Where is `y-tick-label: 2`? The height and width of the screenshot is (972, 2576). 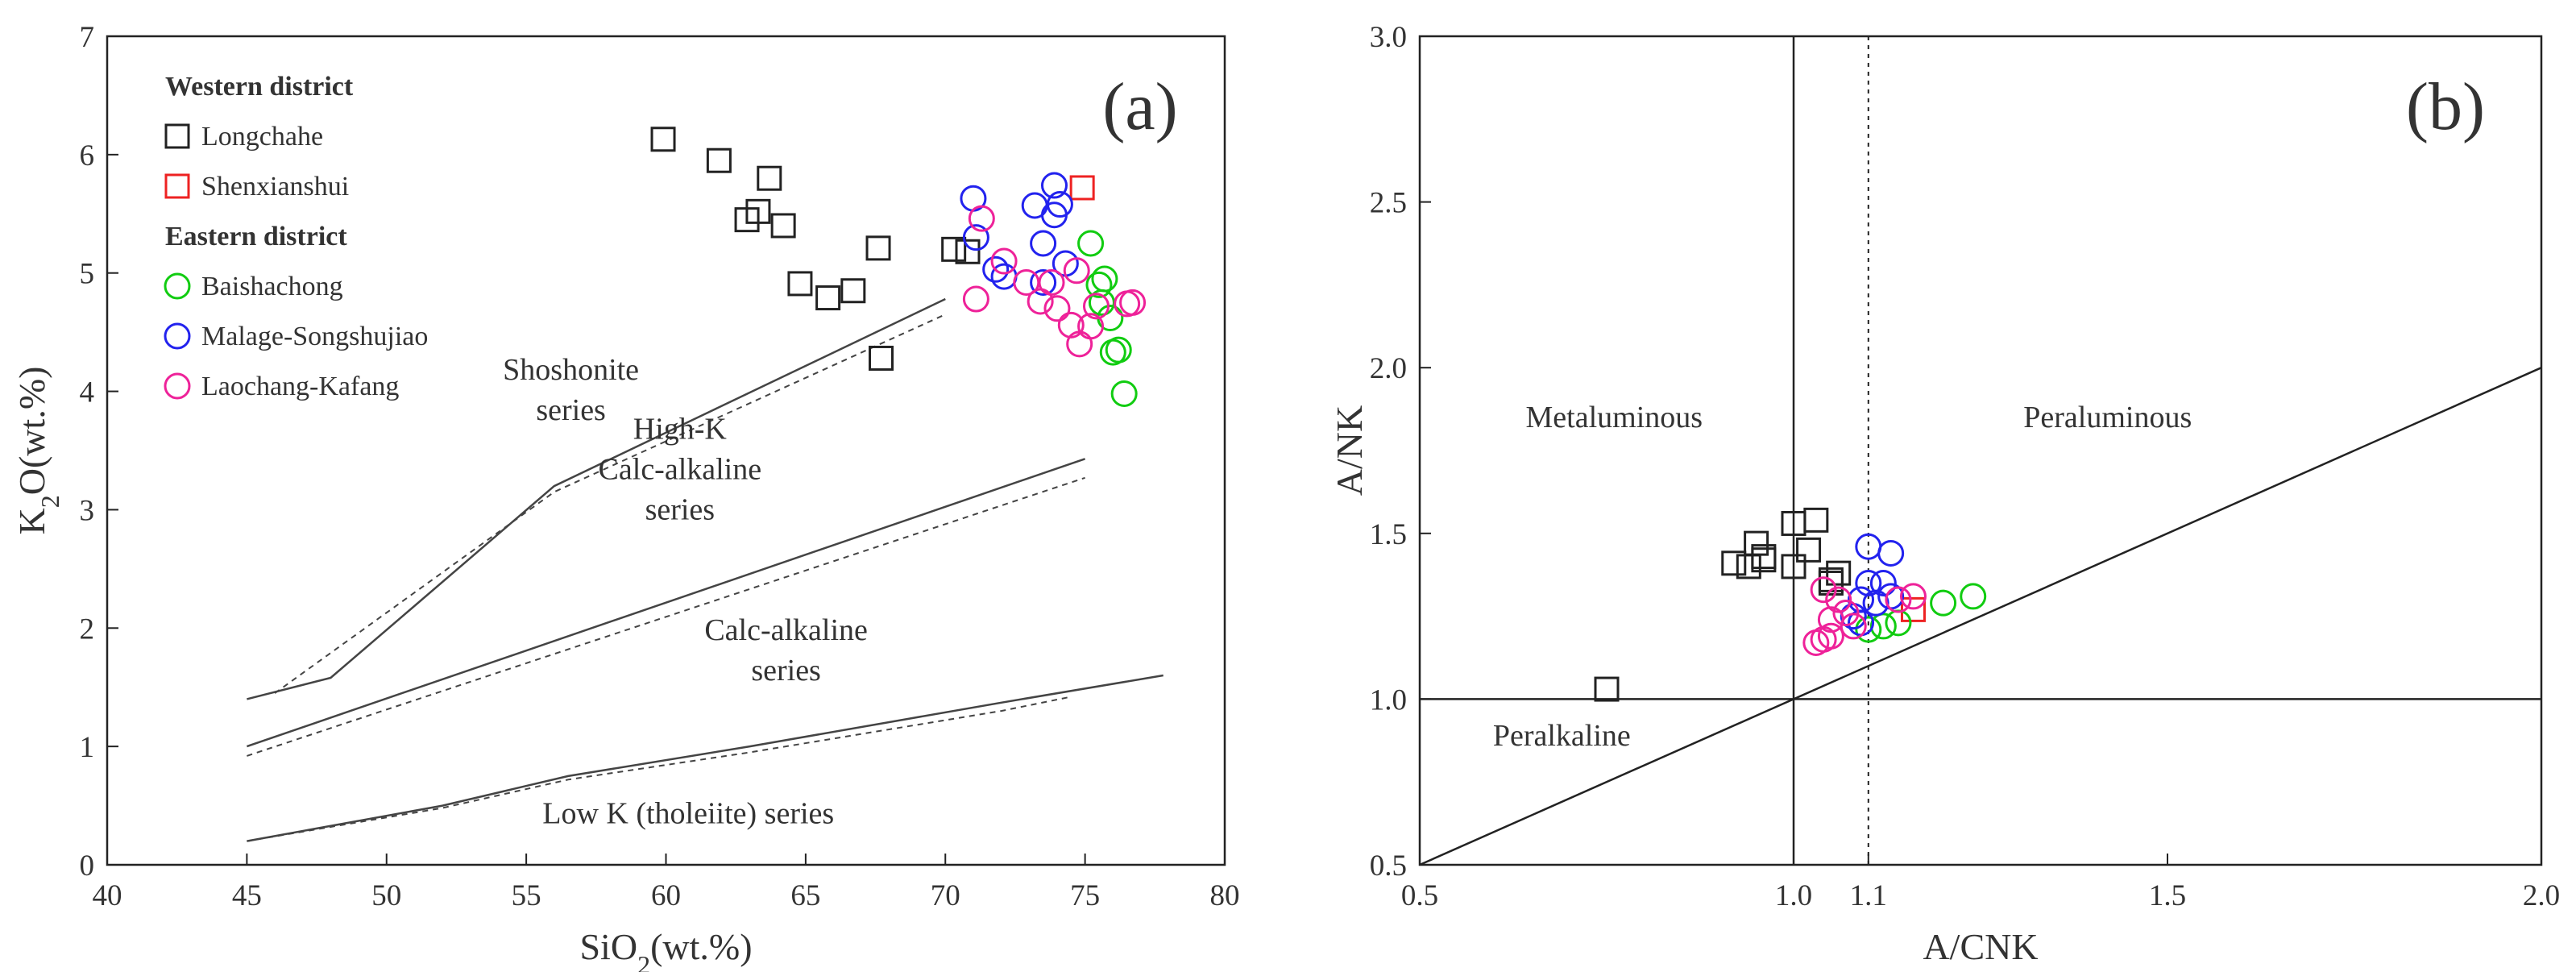 y-tick-label: 2 is located at coordinates (87, 629).